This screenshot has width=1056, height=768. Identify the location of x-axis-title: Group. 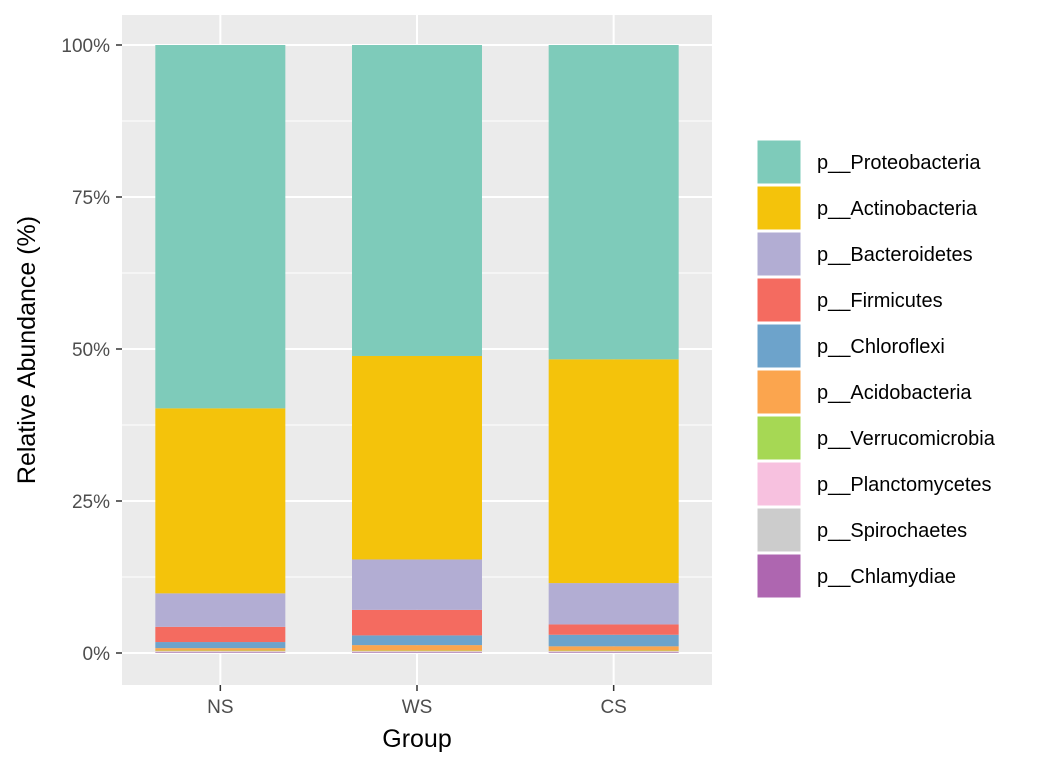
(416, 739).